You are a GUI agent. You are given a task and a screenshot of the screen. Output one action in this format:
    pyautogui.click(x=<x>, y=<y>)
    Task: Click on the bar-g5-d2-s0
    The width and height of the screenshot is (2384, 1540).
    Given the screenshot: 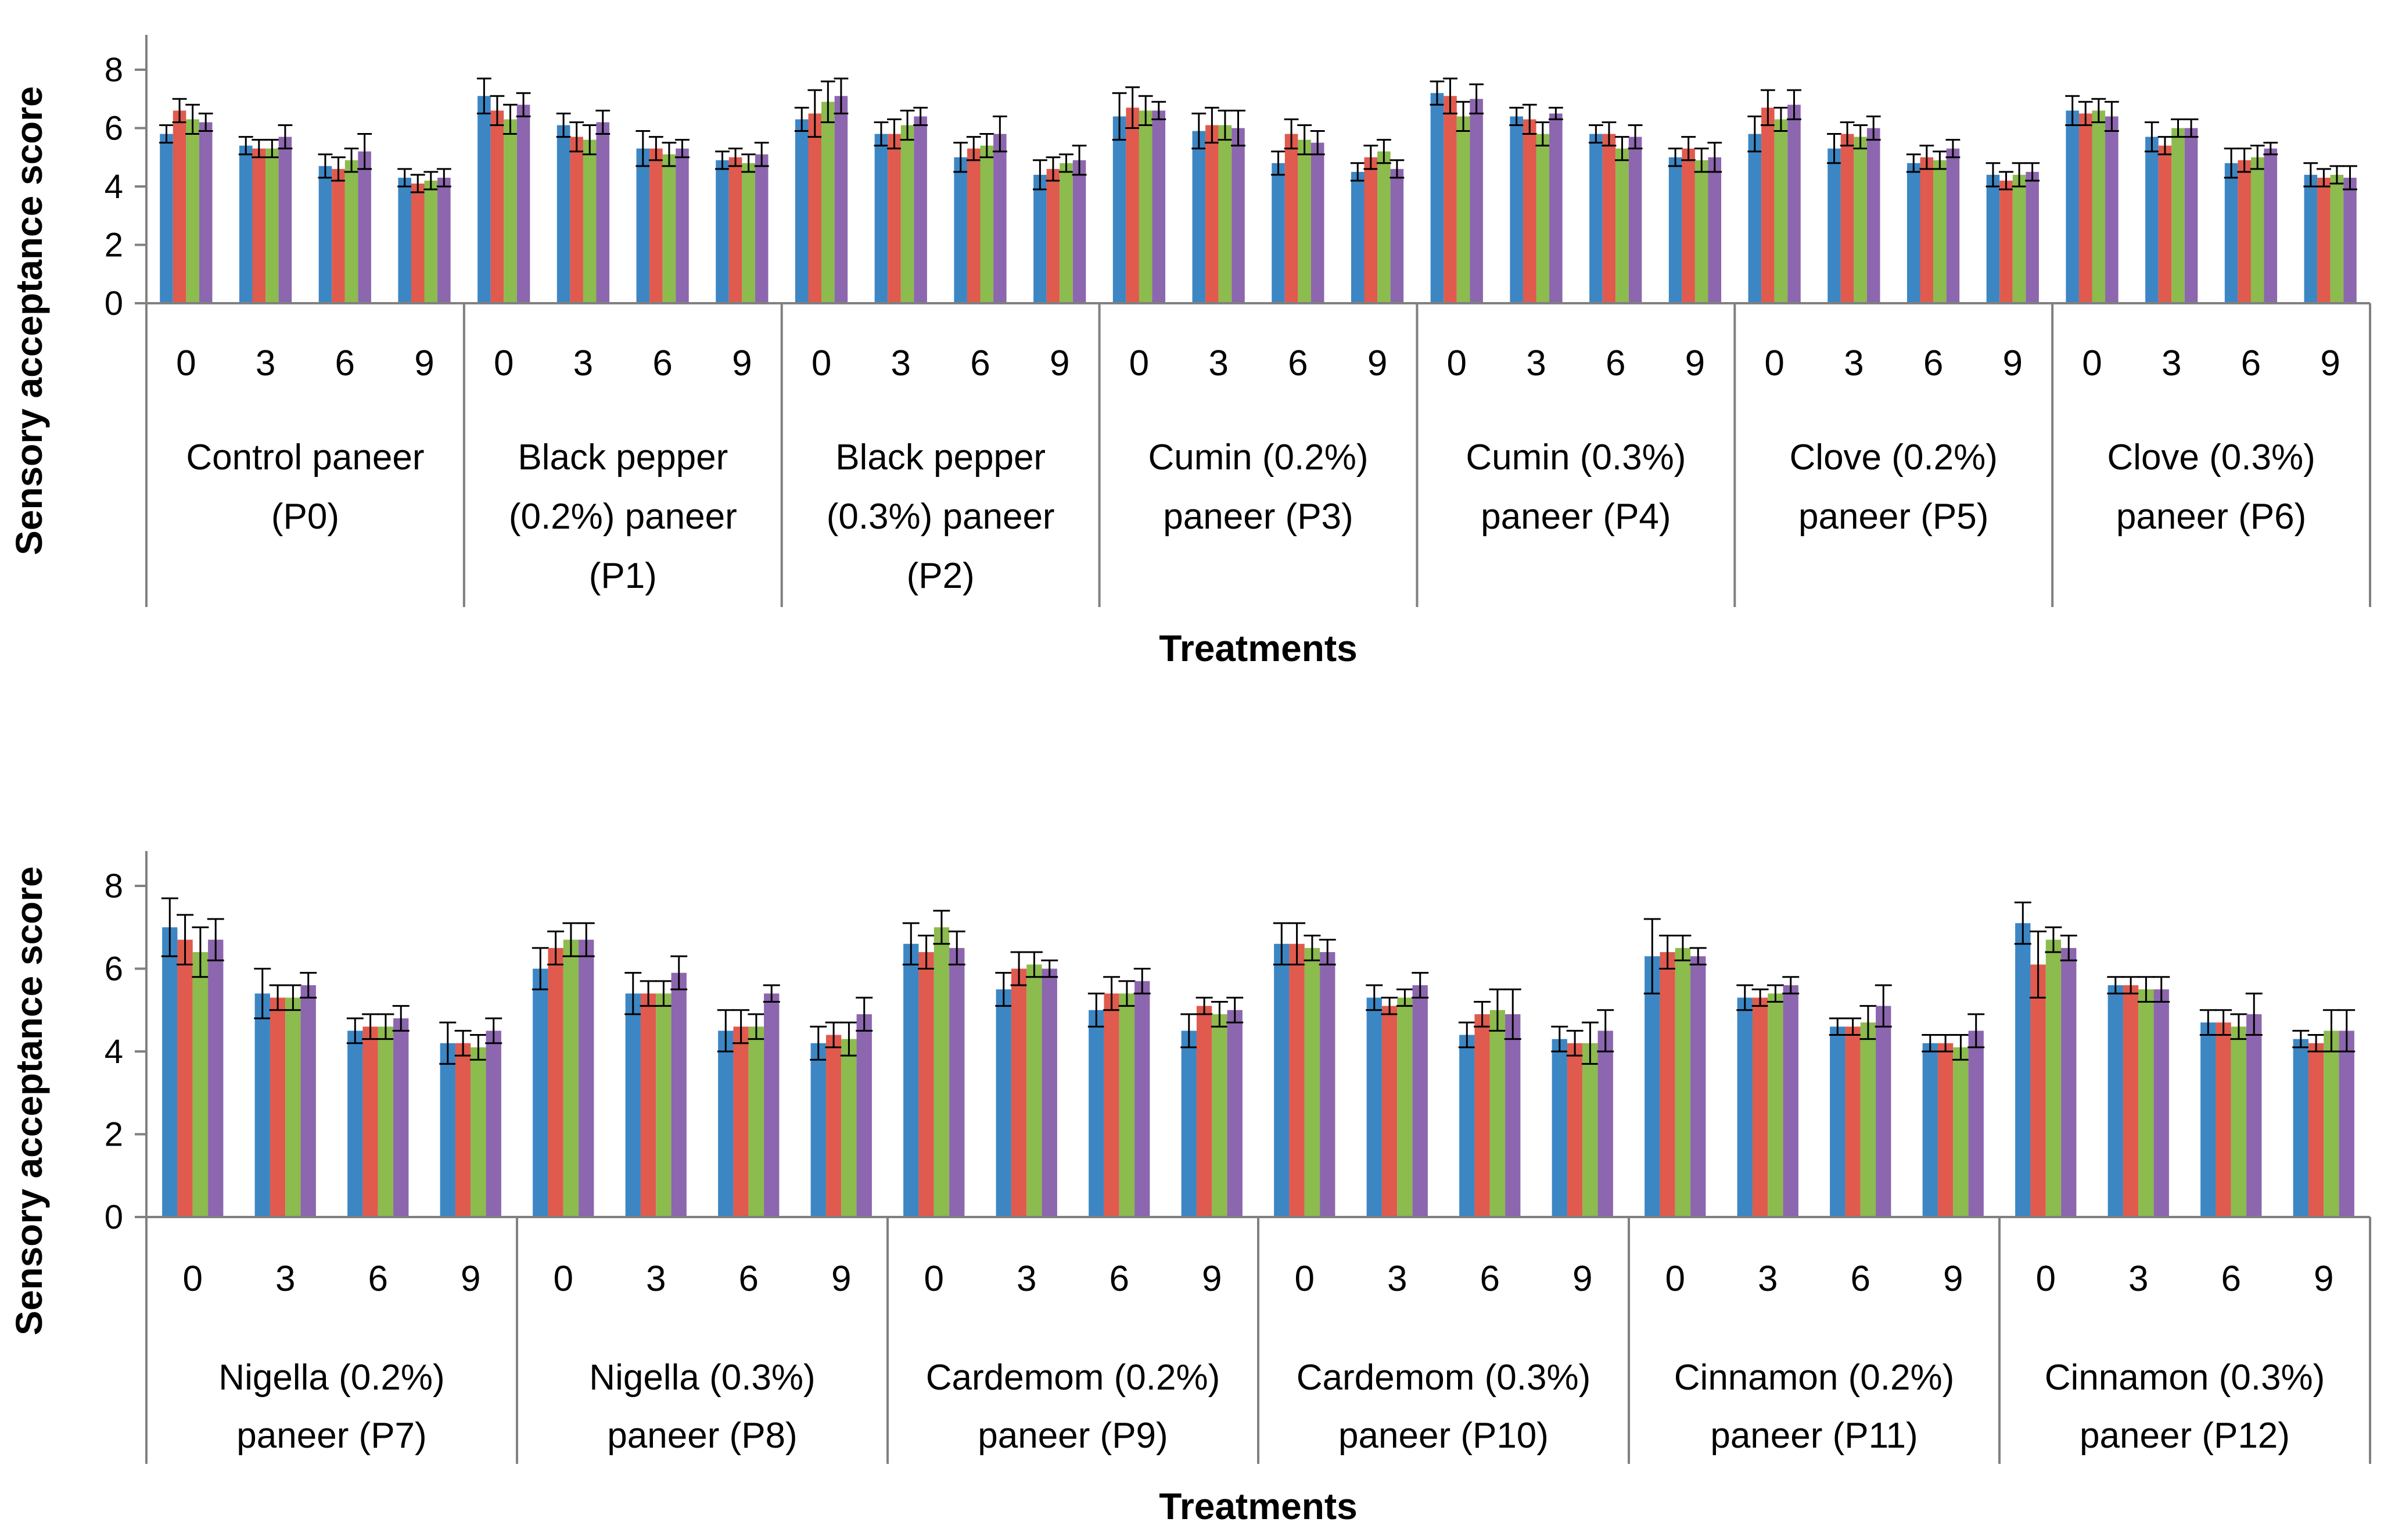 What is the action you would take?
    pyautogui.click(x=2208, y=1119)
    